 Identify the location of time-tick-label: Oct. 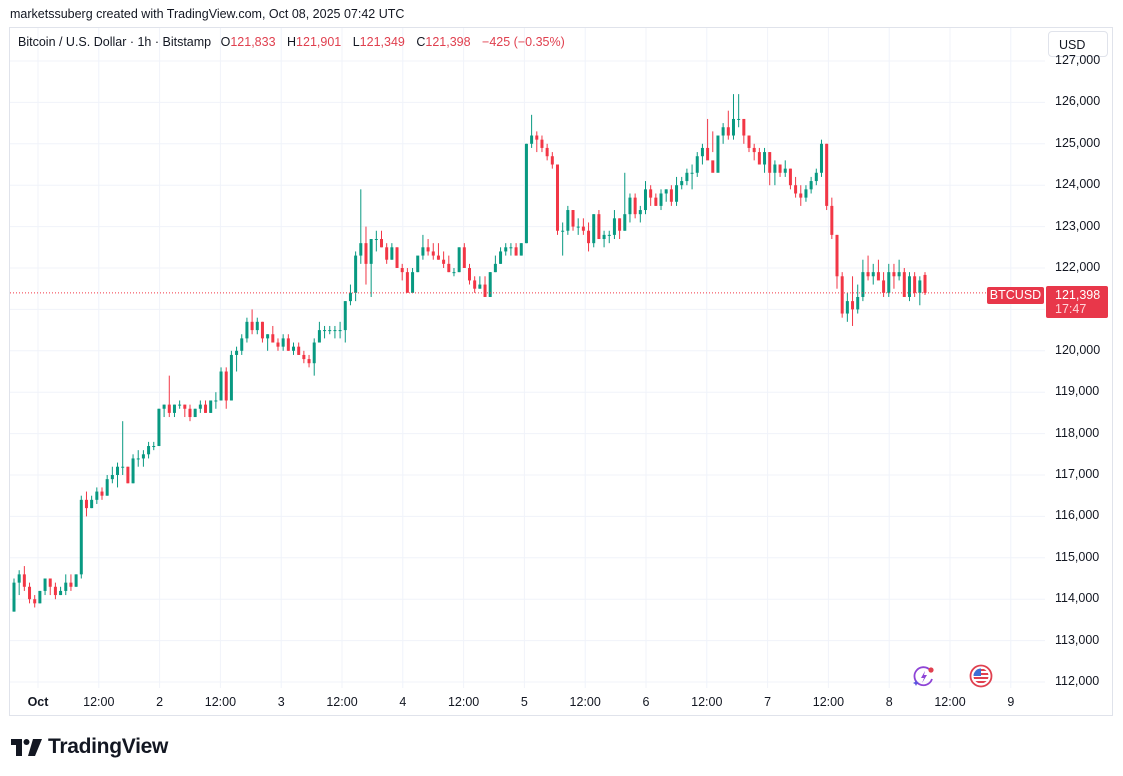
(38, 702).